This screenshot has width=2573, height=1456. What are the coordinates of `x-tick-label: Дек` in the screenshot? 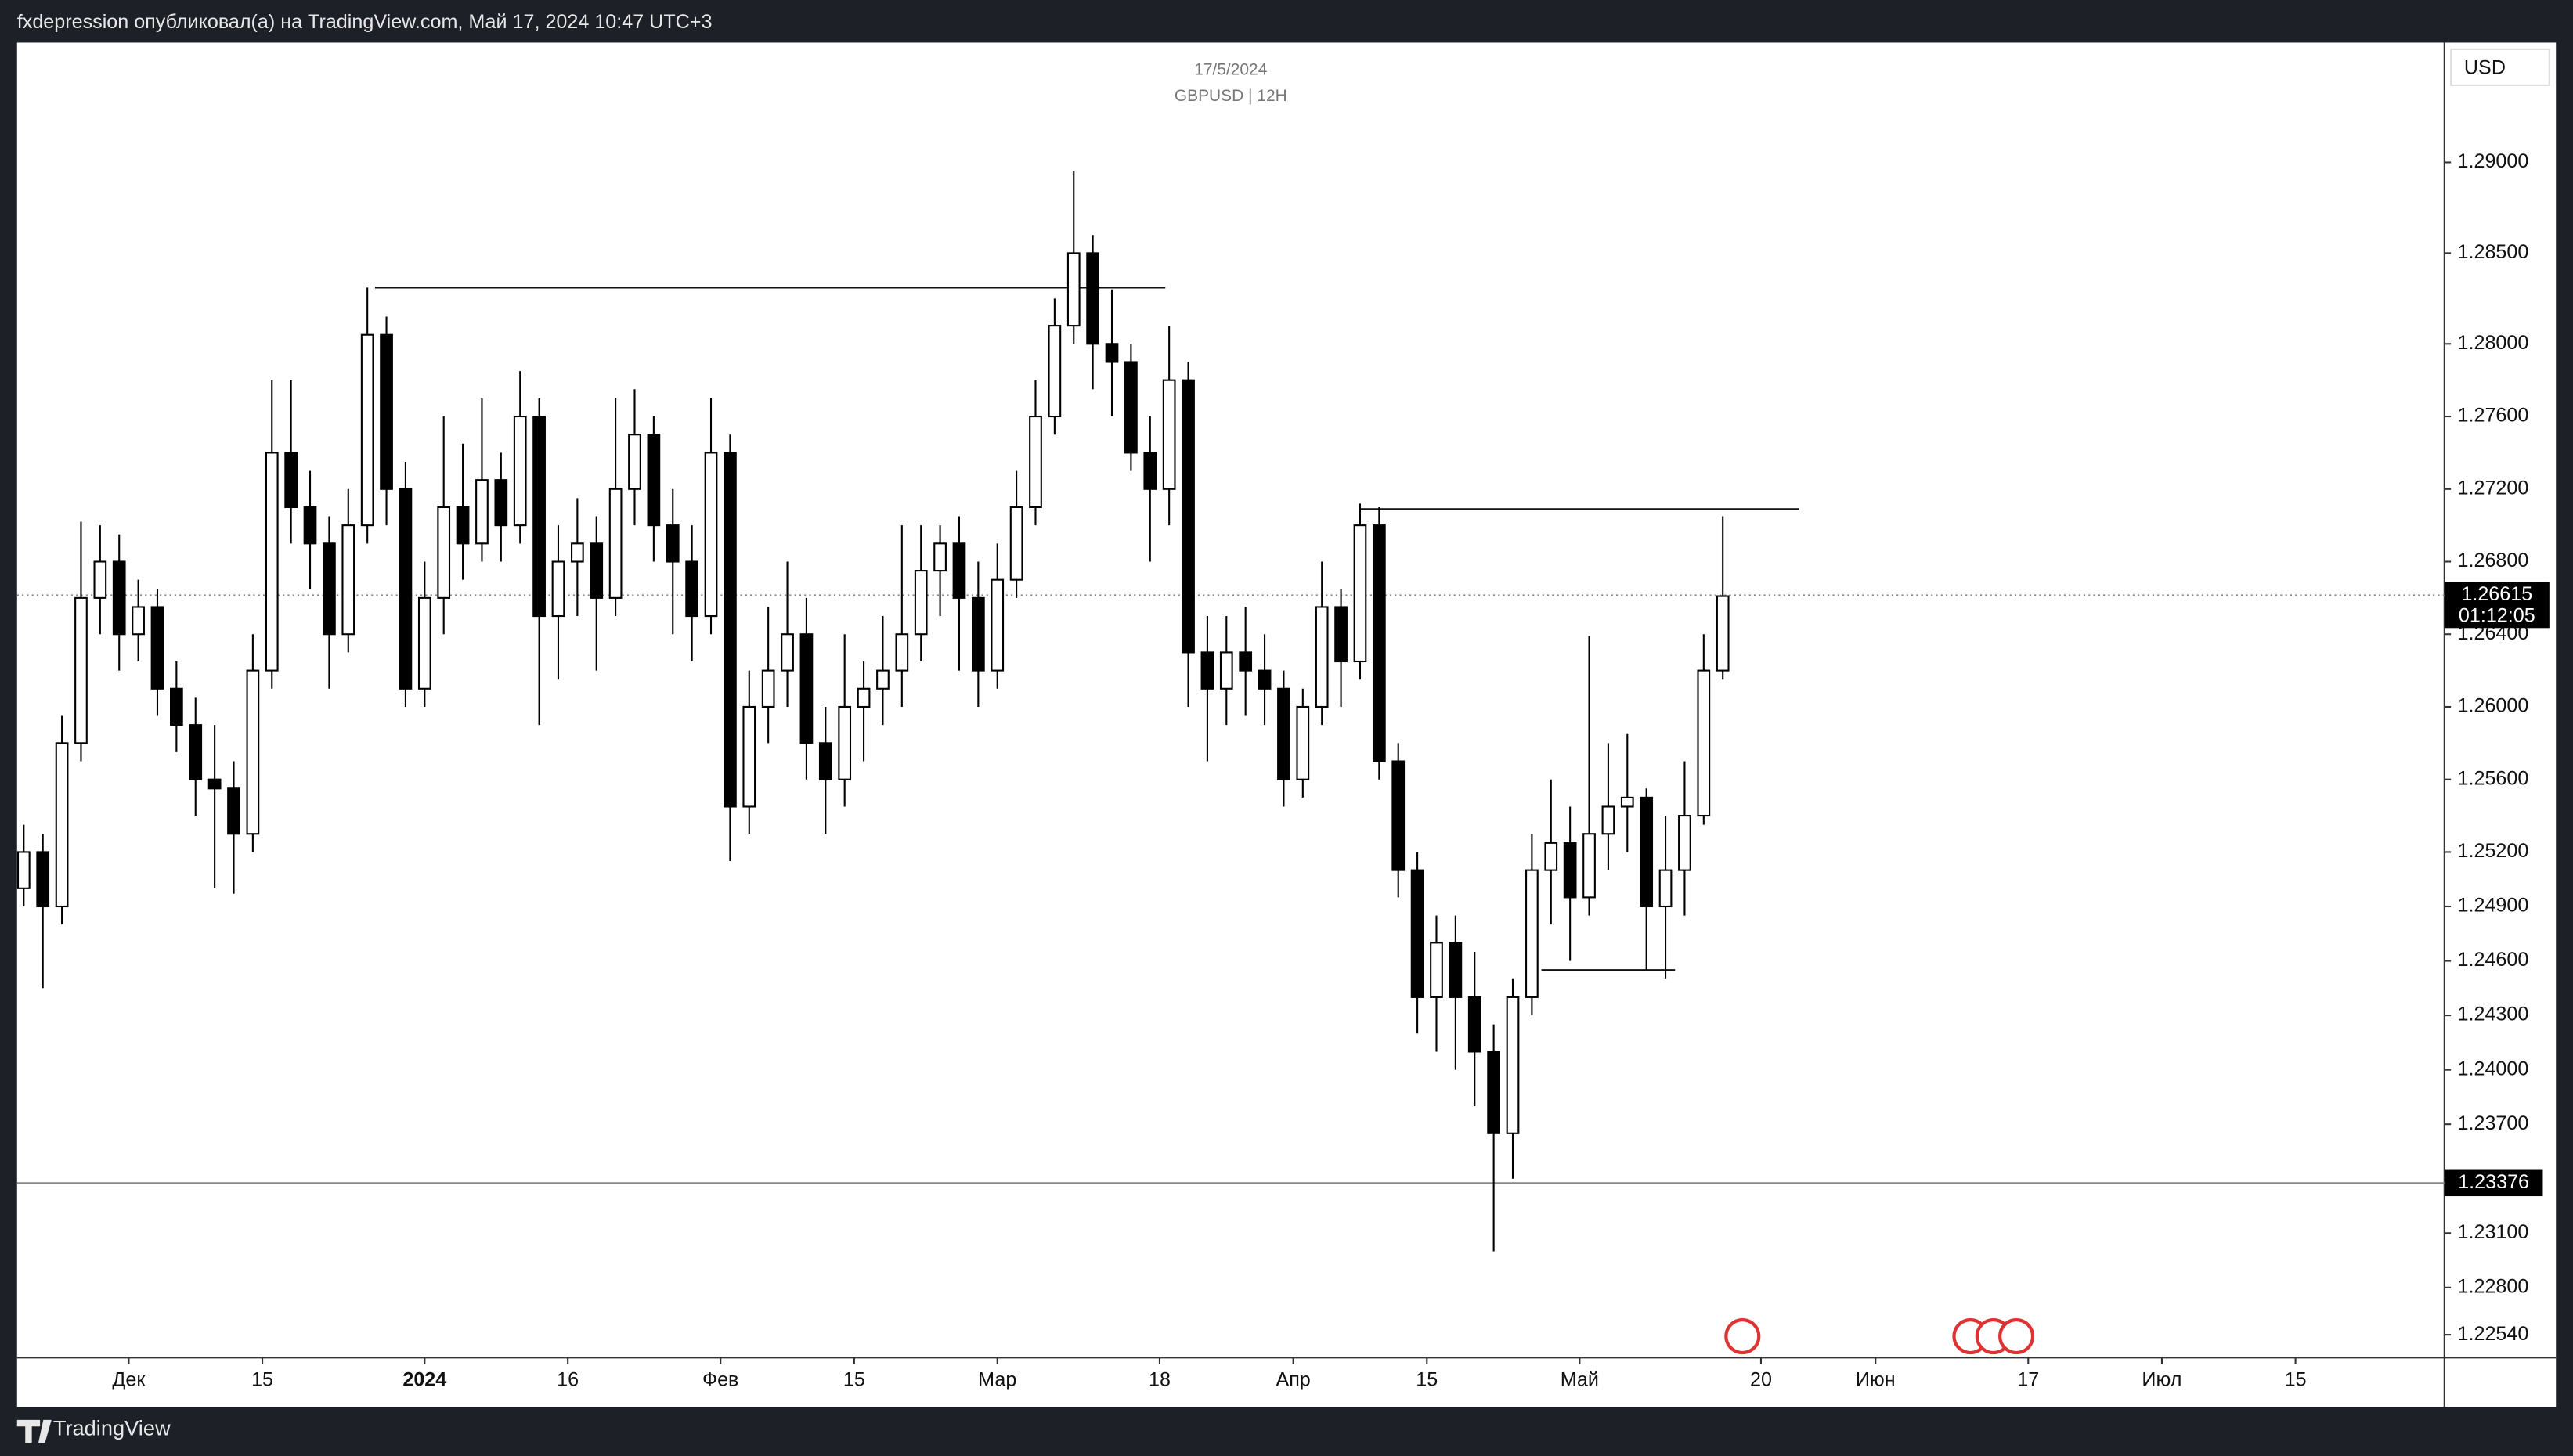 It's located at (129, 1379).